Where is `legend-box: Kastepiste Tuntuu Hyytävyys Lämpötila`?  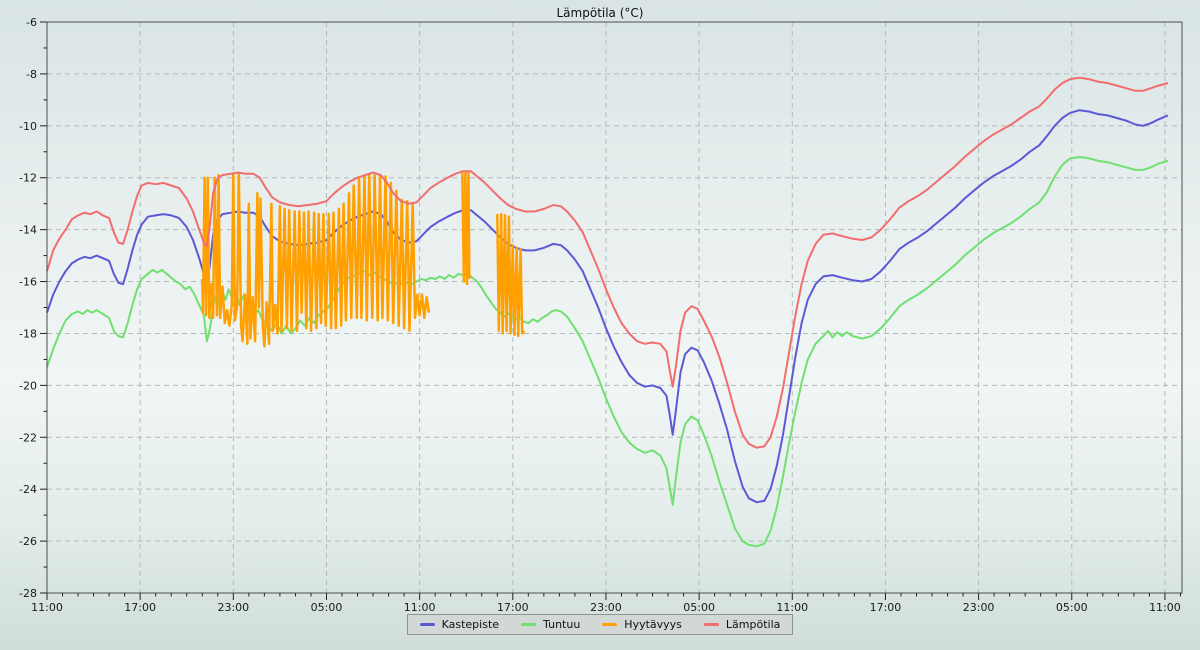 legend-box: Kastepiste Tuntuu Hyytävyys Lämpötila is located at coordinates (600, 624).